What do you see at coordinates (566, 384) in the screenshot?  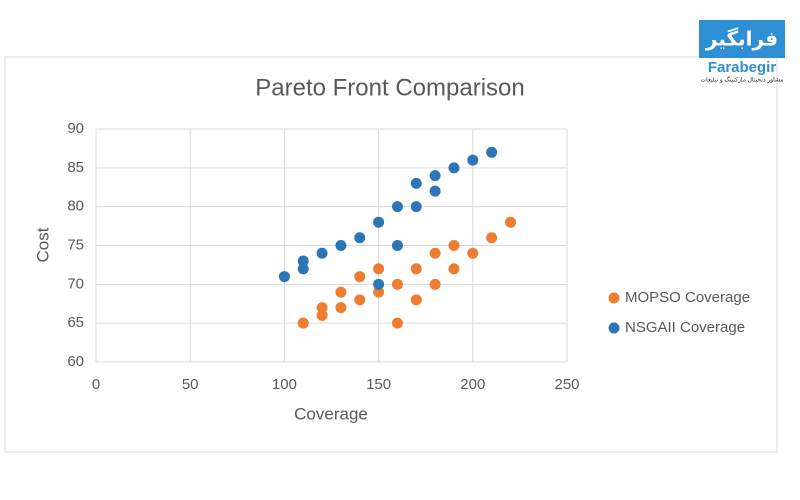 I see `x-tick-label: 250` at bounding box center [566, 384].